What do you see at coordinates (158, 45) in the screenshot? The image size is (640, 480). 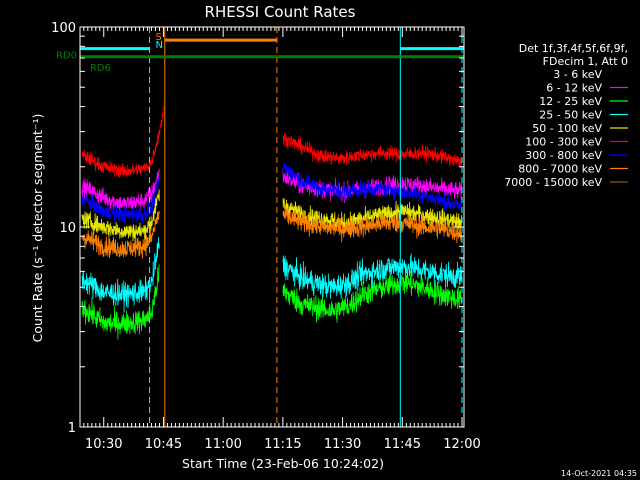 I see `marker-label-1: N` at bounding box center [158, 45].